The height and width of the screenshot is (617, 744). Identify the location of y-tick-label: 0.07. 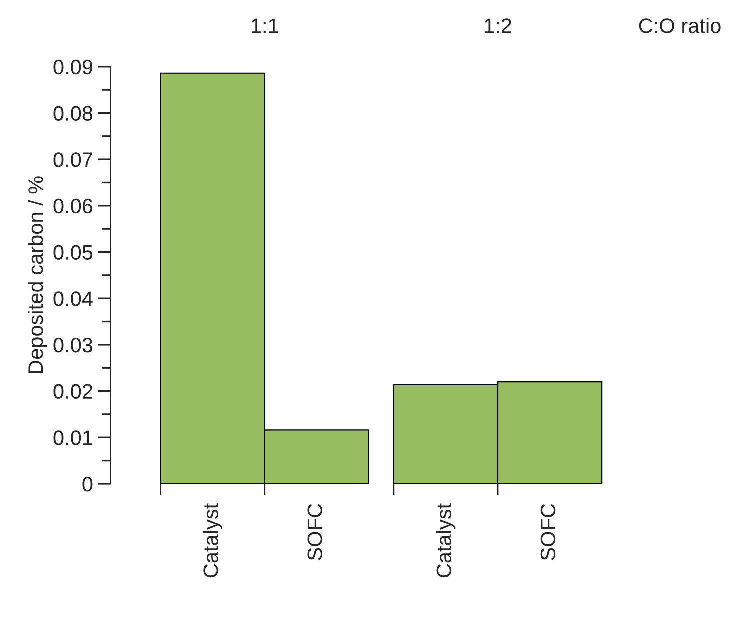
(73, 160).